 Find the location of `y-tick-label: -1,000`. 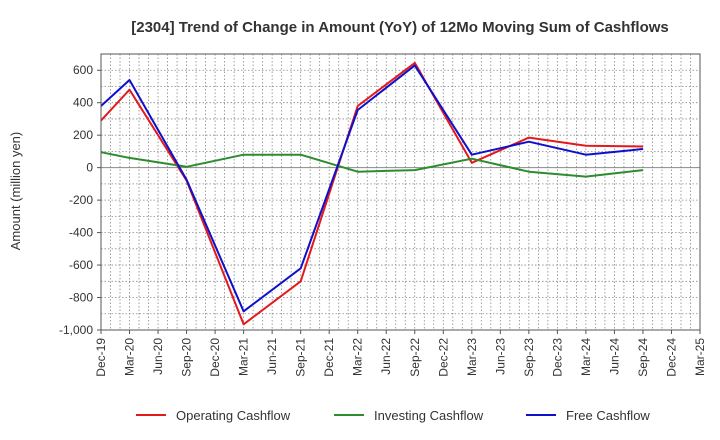

y-tick-label: -1,000 is located at coordinates (76, 330).